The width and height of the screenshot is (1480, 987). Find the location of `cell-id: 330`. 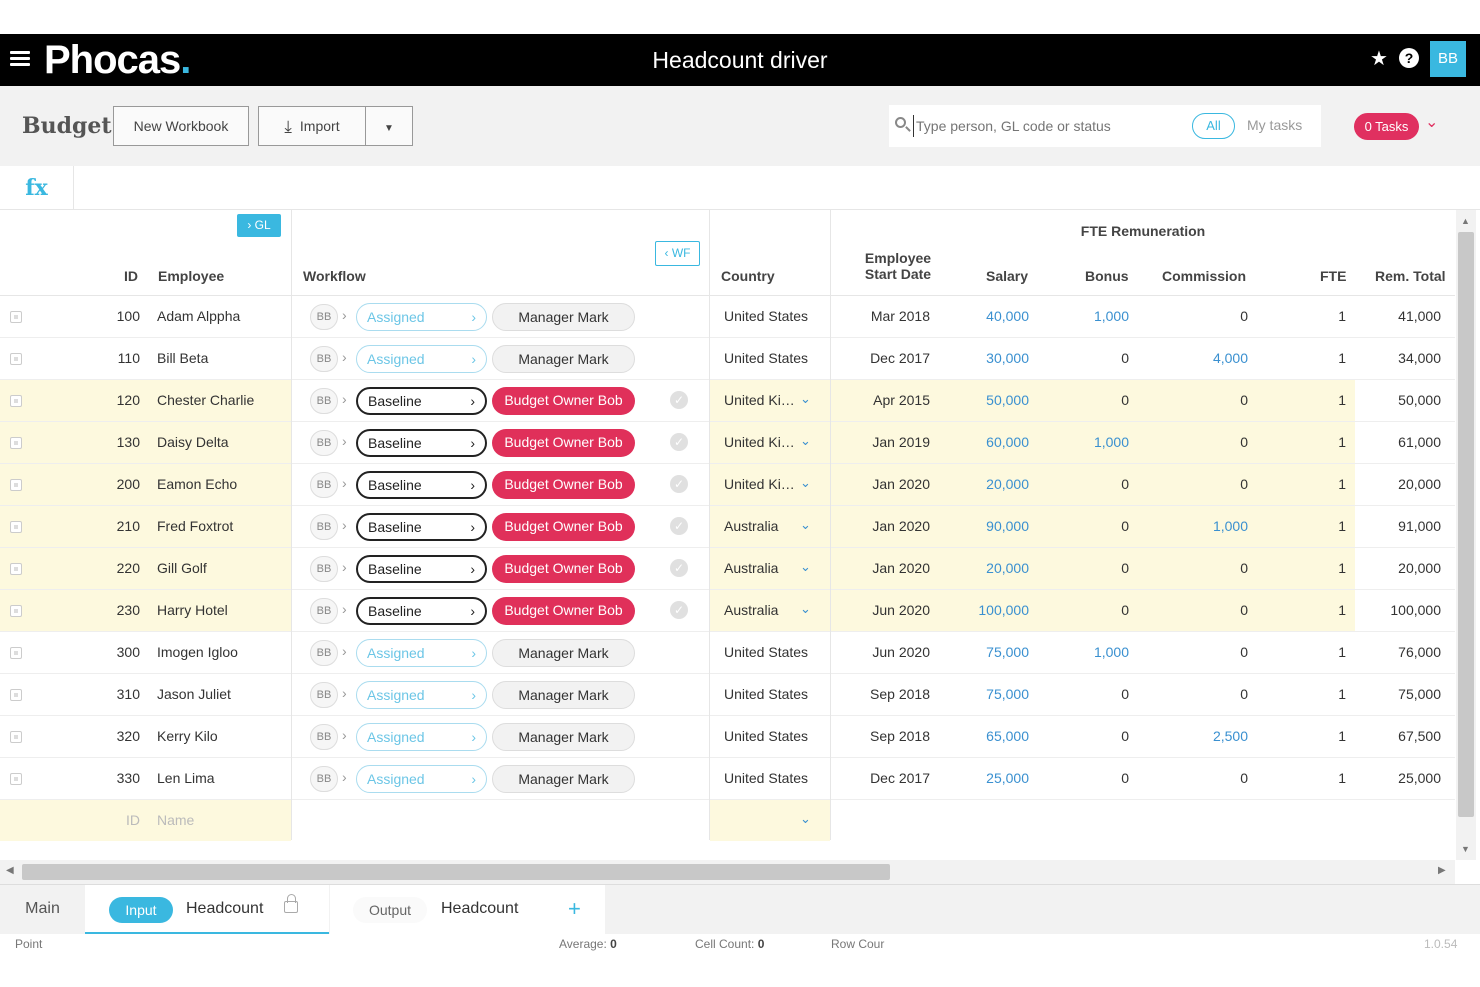

cell-id: 330 is located at coordinates (128, 778).